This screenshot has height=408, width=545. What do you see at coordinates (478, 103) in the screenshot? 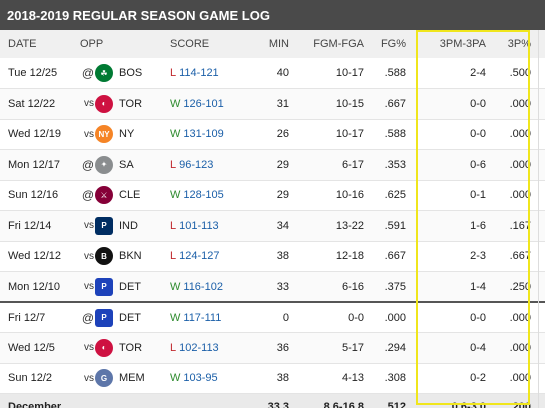
I see `3pm-3pa: 0-0` at bounding box center [478, 103].